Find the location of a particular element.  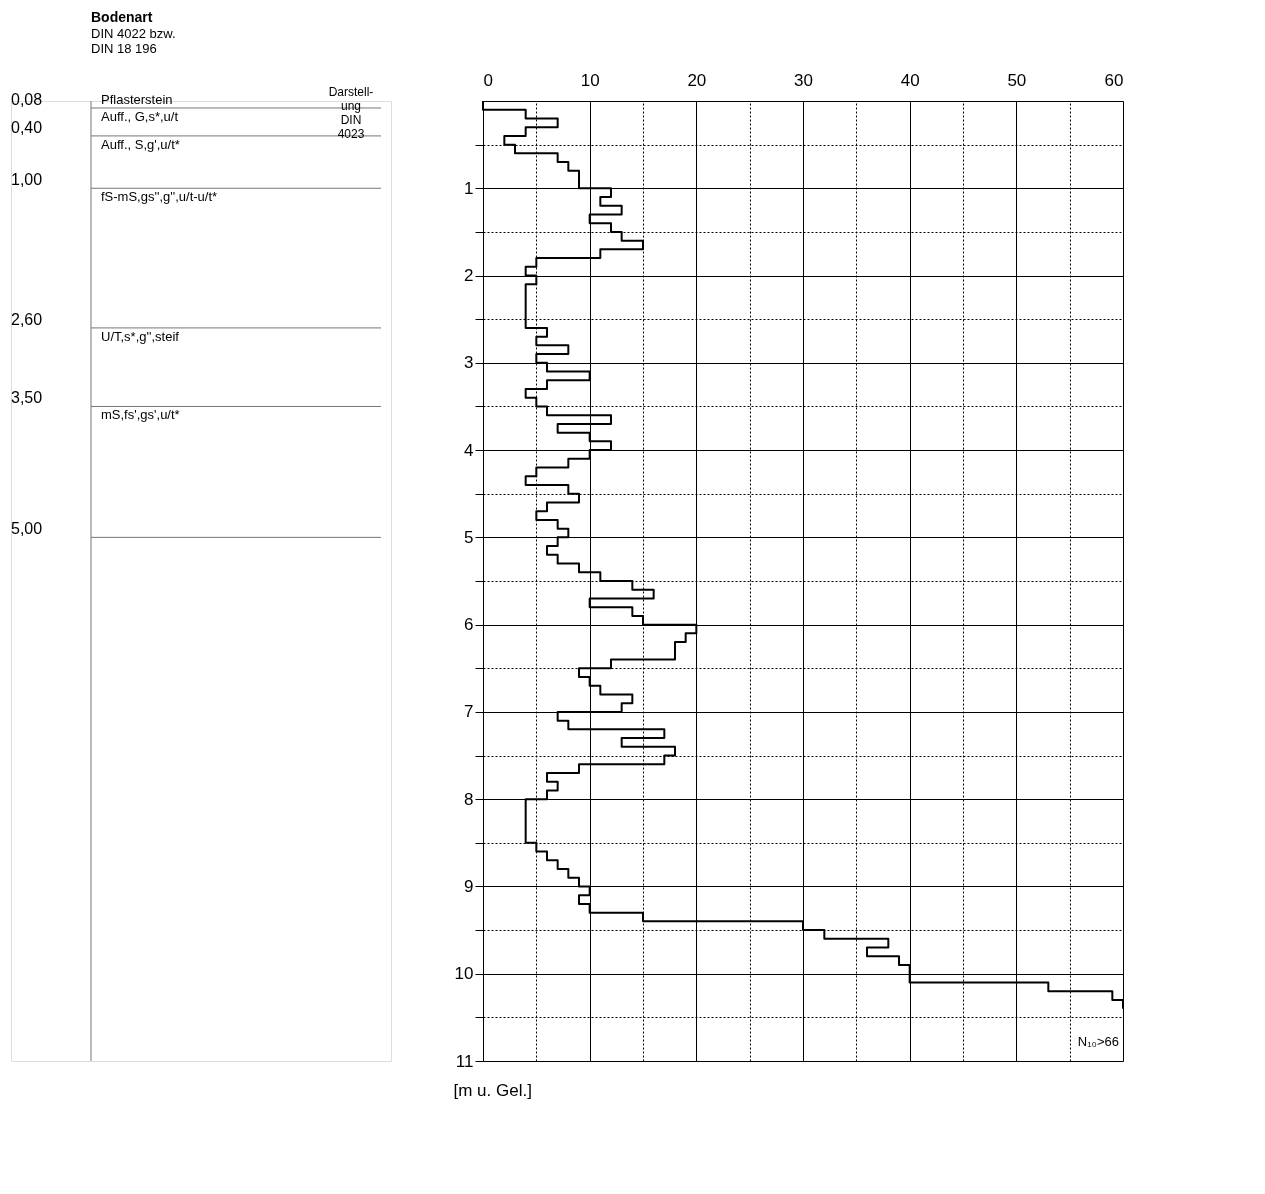

y-tick-label: 7 is located at coordinates (469, 712).